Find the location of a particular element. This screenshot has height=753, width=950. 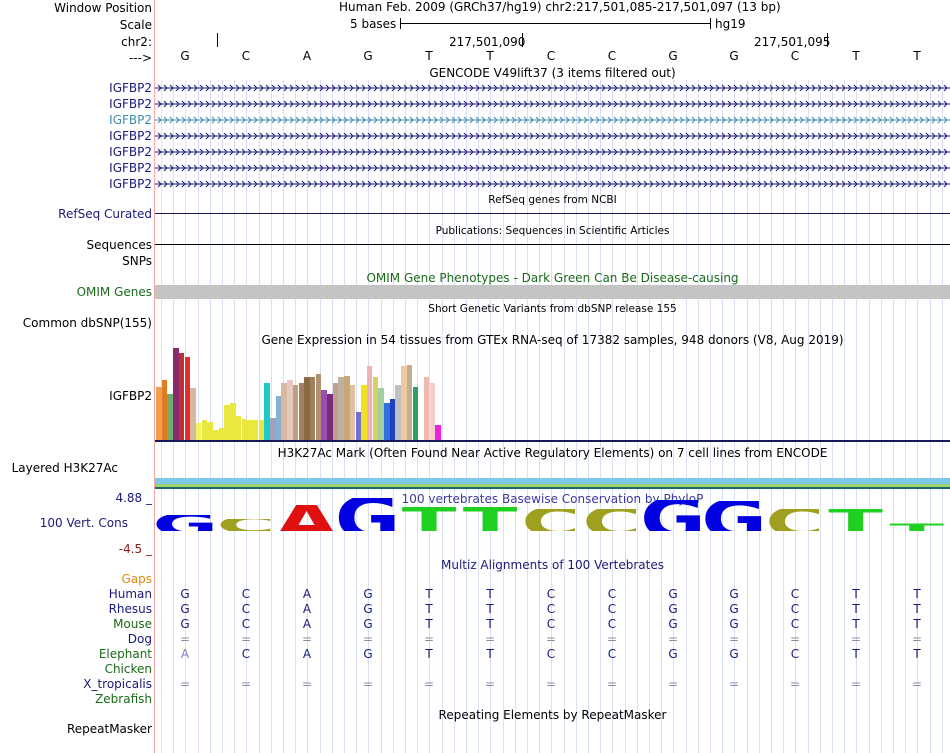

species-label: Mouse is located at coordinates (132, 624).